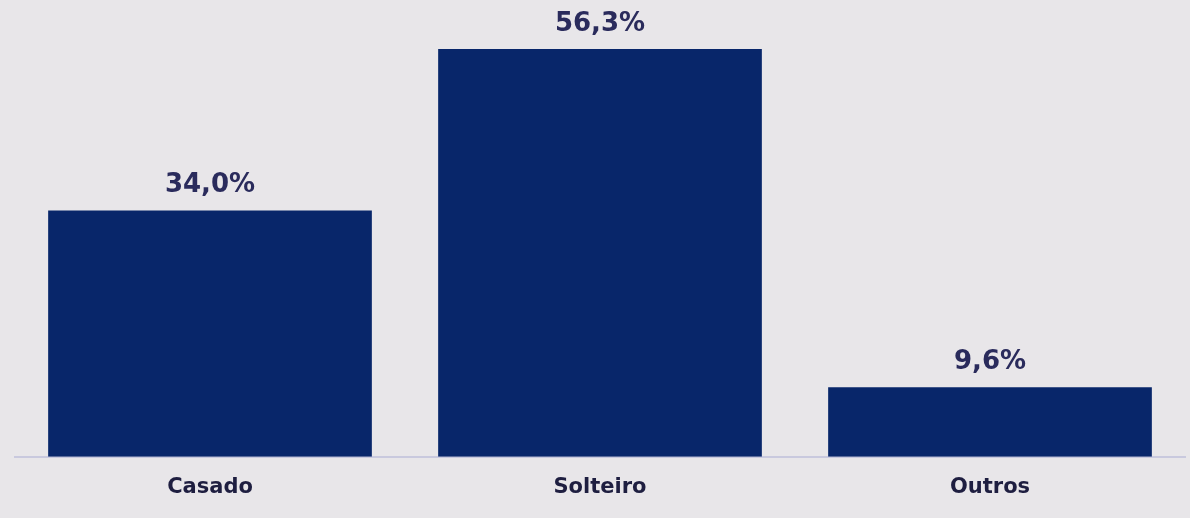  What do you see at coordinates (210, 485) in the screenshot?
I see `x-tick-label: Casado` at bounding box center [210, 485].